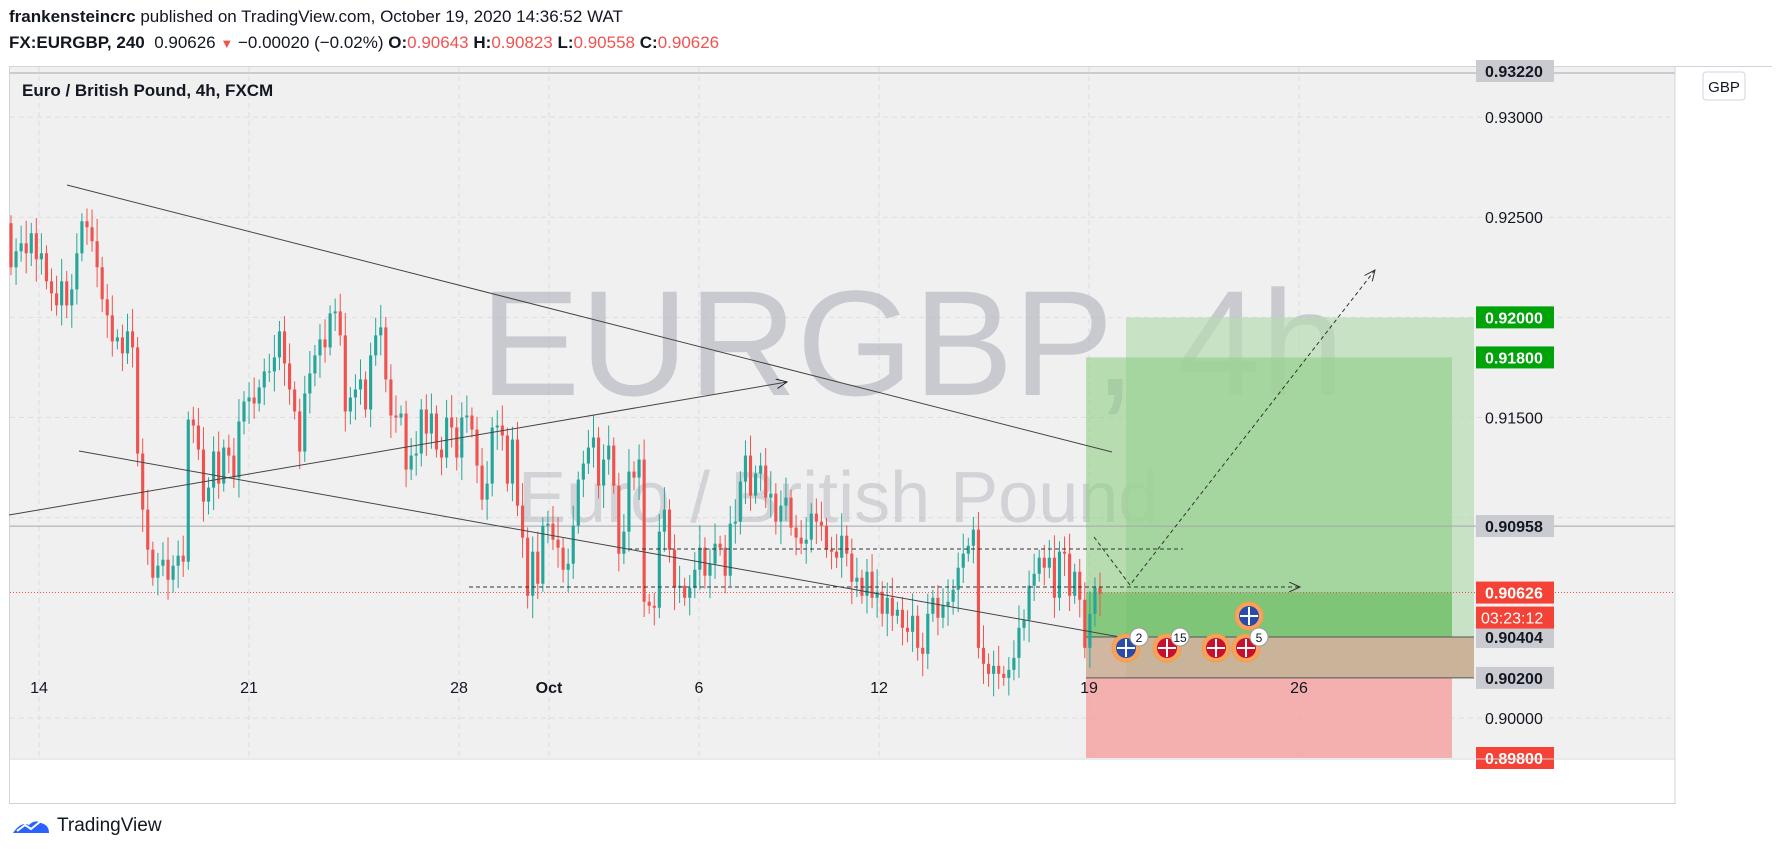 Image resolution: width=1783 pixels, height=857 pixels. I want to click on uk-event-icon: 5, so click(1250, 645).